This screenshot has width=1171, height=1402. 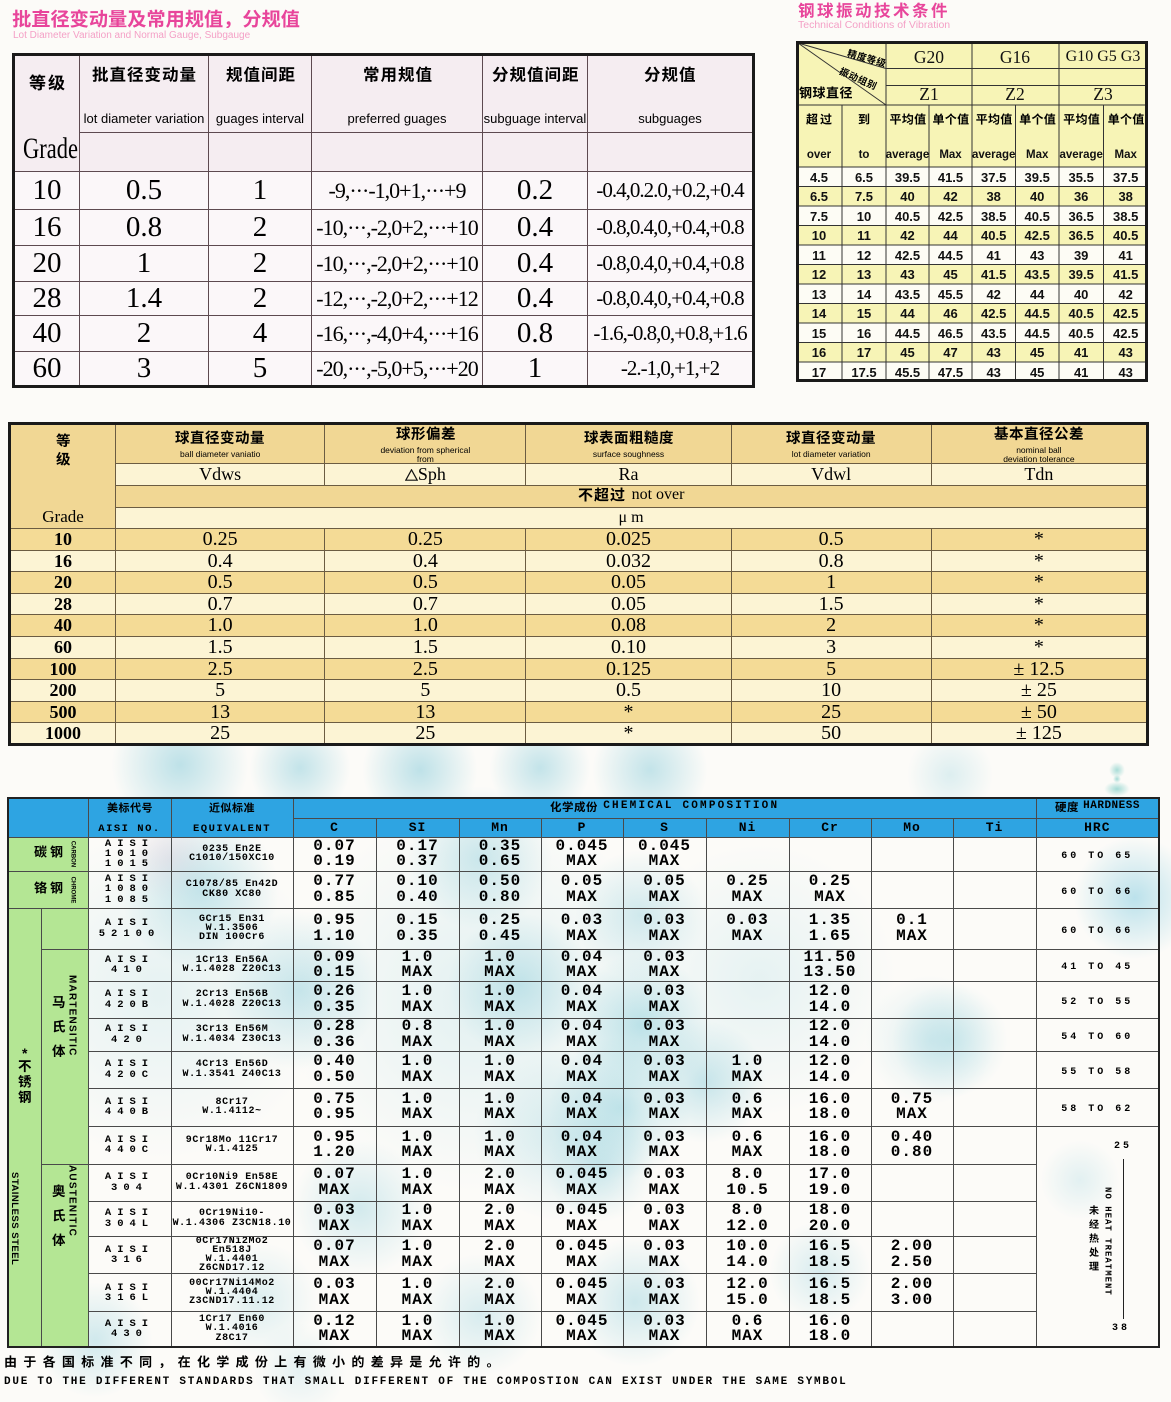 I want to click on svg-text: G16, so click(x=1015, y=57).